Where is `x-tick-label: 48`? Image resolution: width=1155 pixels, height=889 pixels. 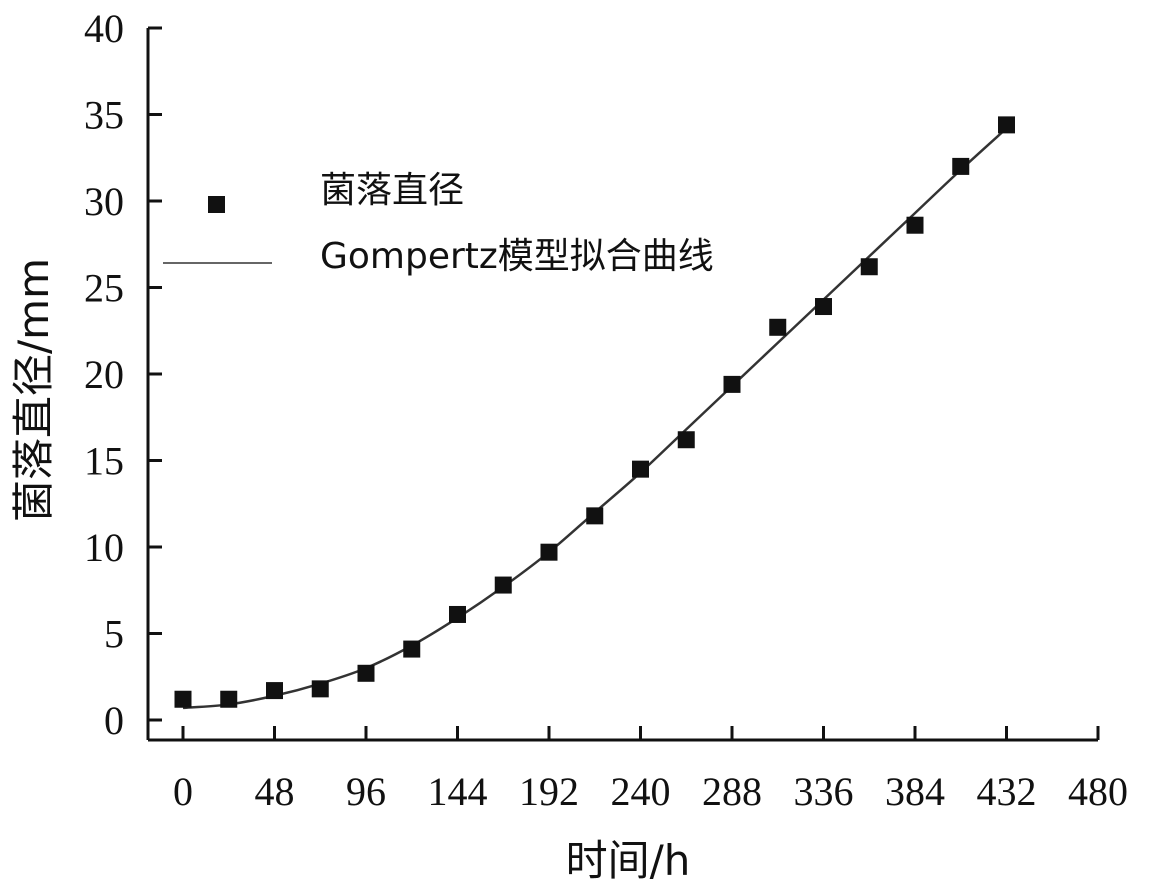
x-tick-label: 48 is located at coordinates (275, 791).